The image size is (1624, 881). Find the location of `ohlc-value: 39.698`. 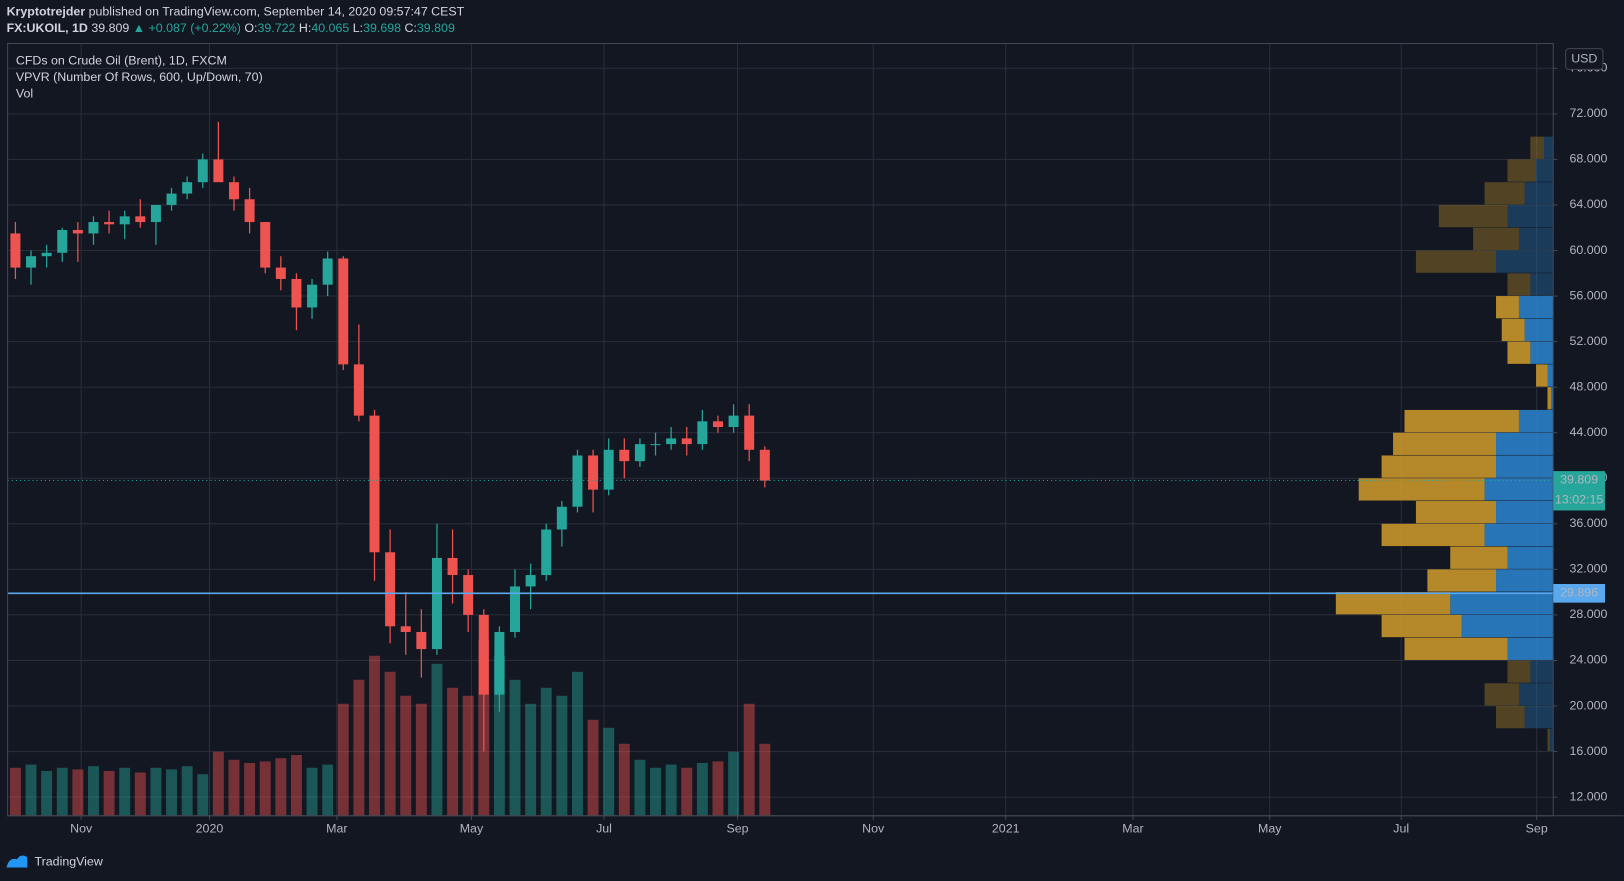

ohlc-value: 39.698 is located at coordinates (382, 28).